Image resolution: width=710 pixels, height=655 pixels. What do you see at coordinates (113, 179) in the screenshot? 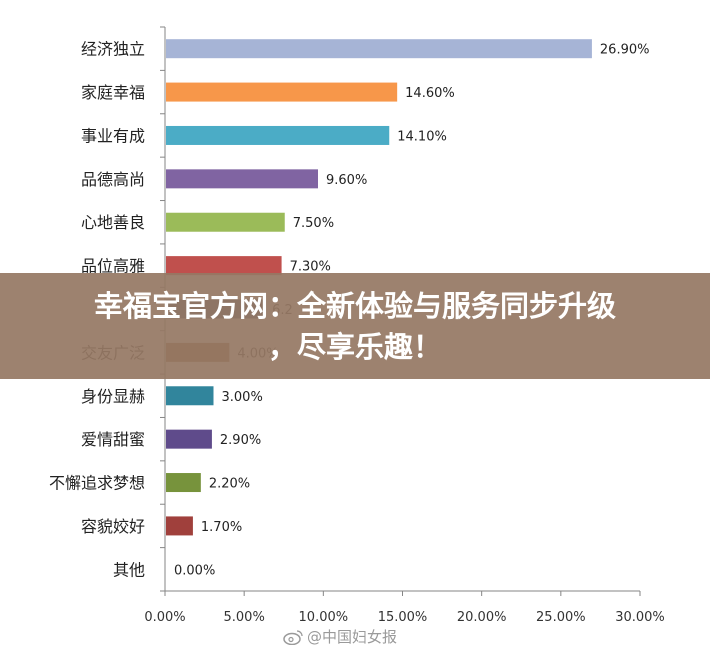
I see `category-label: 品德高尚` at bounding box center [113, 179].